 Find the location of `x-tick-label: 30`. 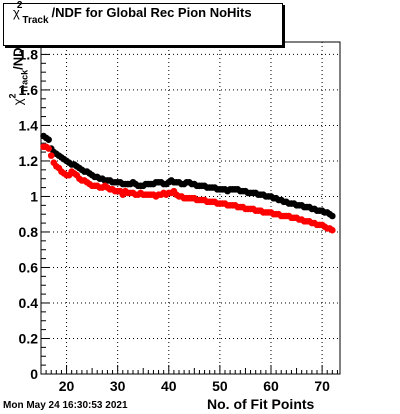

x-tick-label: 30 is located at coordinates (118, 386).